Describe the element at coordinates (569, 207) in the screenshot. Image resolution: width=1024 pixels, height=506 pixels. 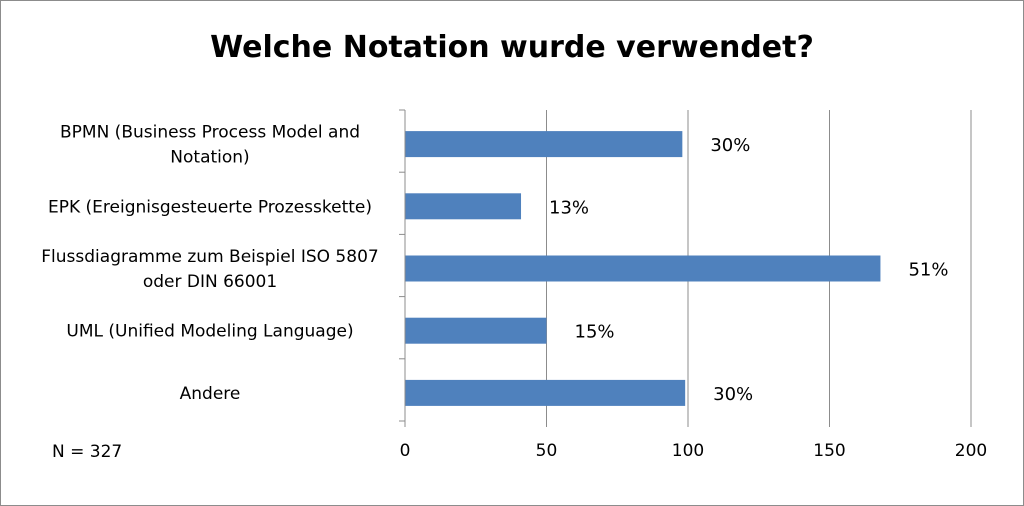
I see `data-label: 13%` at that location.